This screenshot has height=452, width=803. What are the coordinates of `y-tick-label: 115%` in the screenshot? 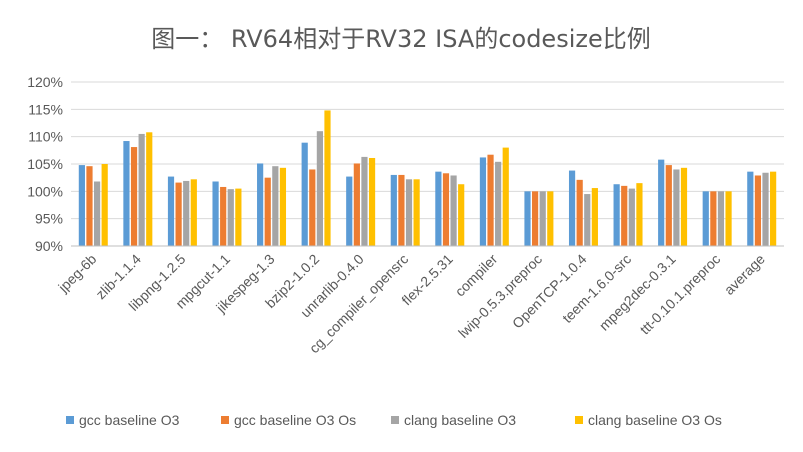 It's located at (45, 109).